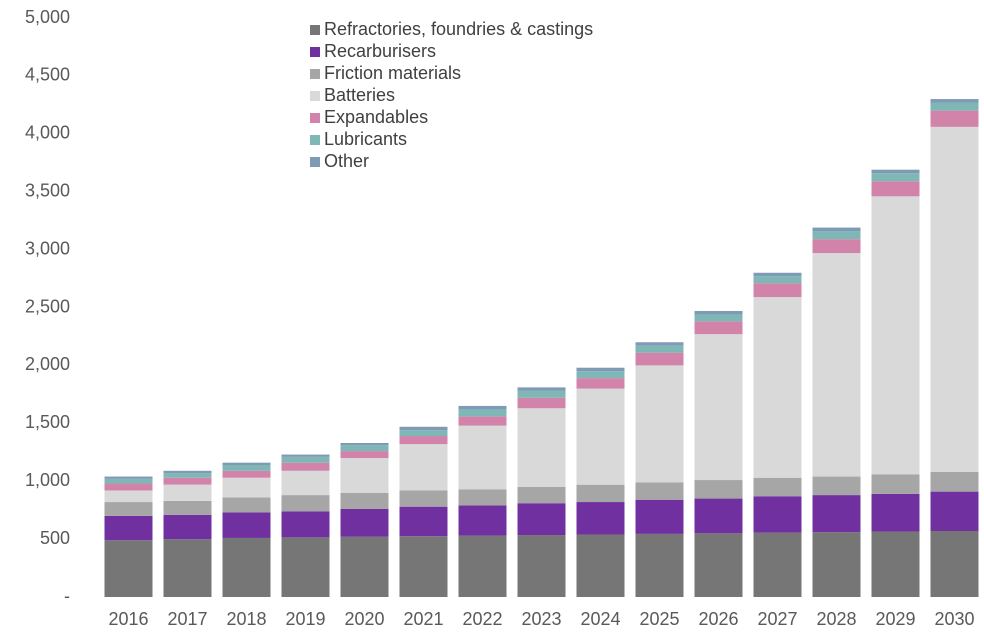 The height and width of the screenshot is (633, 984). Describe the element at coordinates (187, 619) in the screenshot. I see `x-tick-label: 2017` at that location.